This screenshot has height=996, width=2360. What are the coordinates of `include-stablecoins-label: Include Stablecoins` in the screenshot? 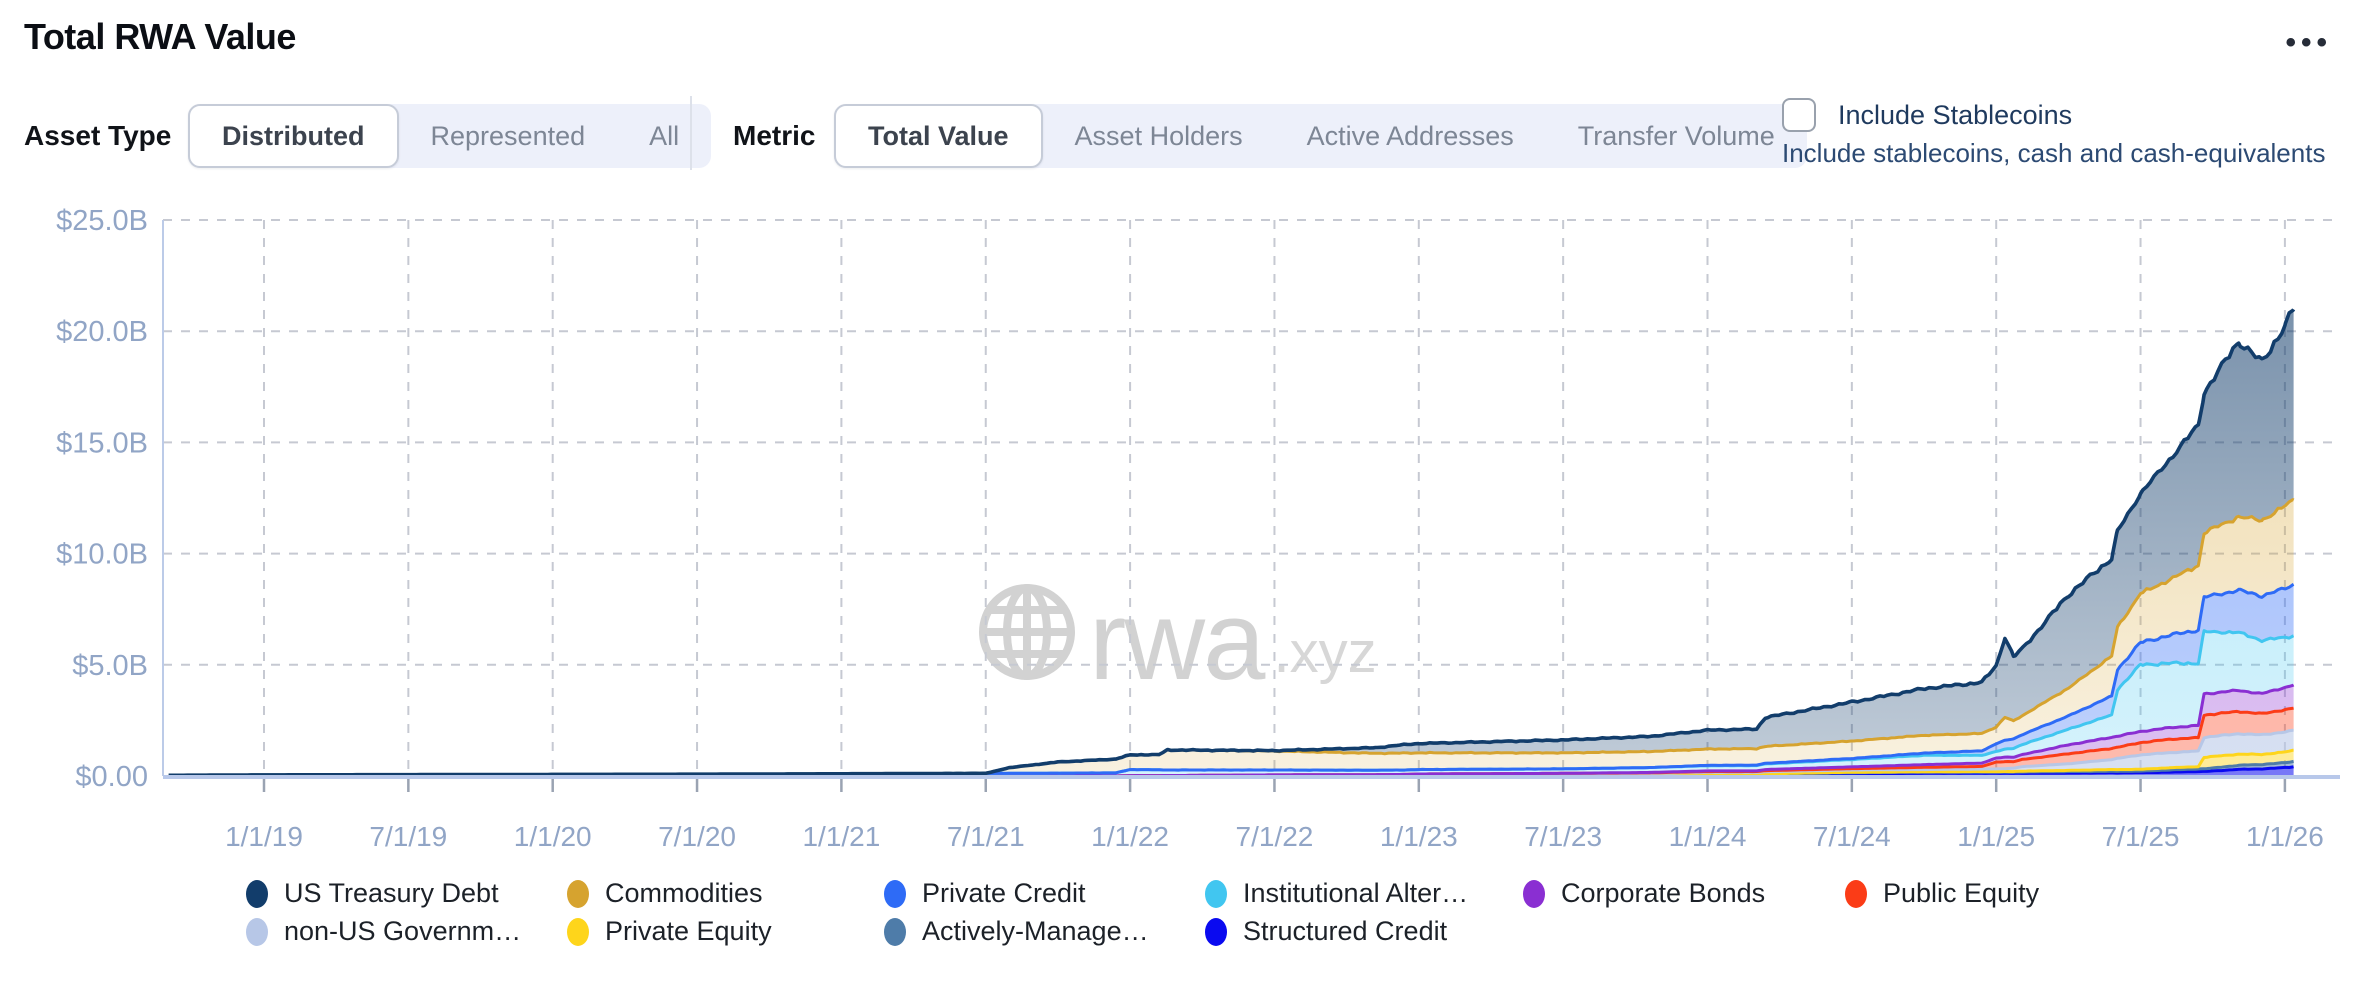 It's located at (1955, 114).